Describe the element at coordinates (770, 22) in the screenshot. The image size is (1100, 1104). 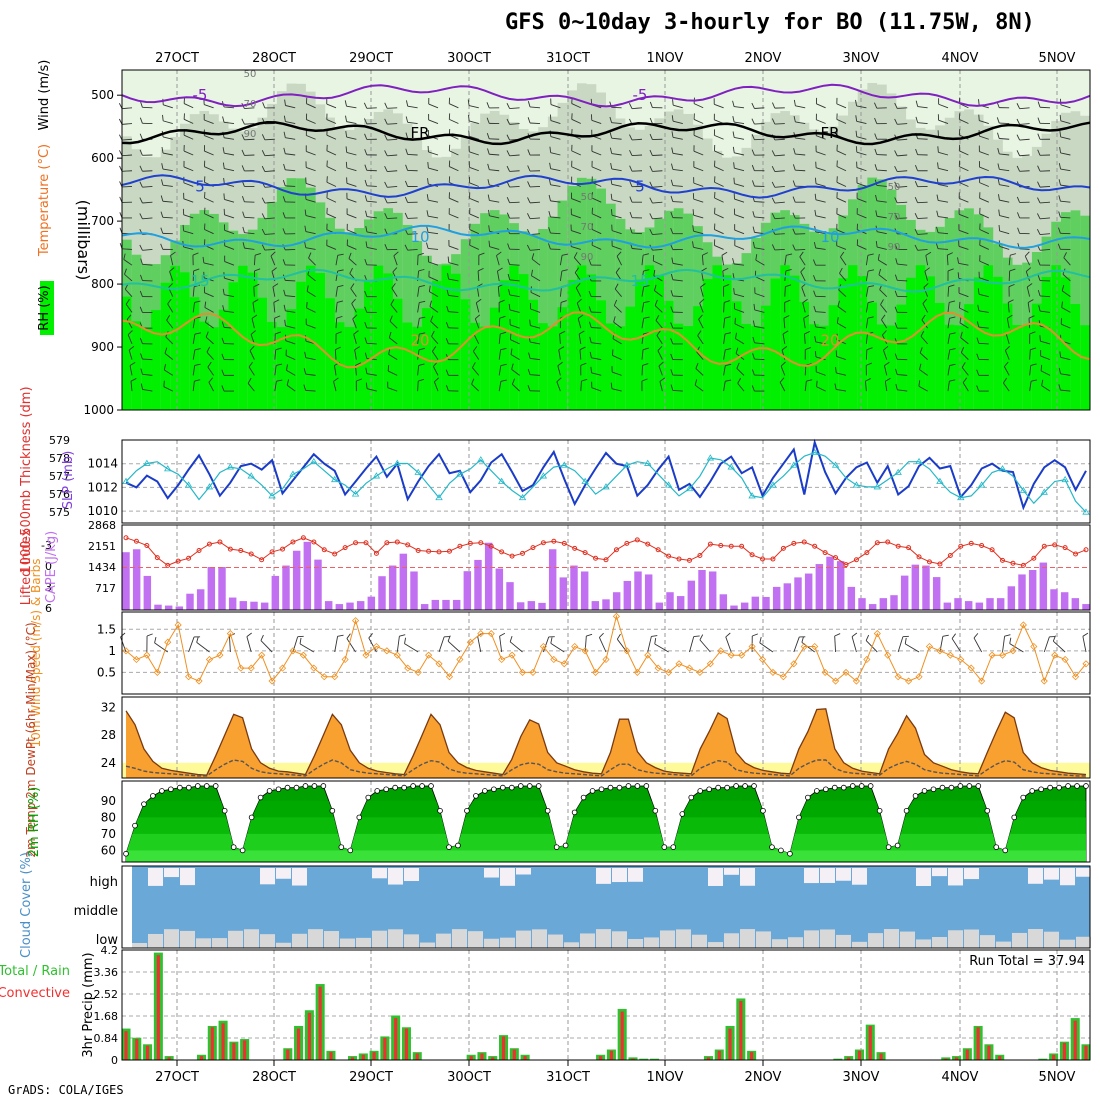
I see `chart-title: GFS 0~10day 3-hourly for BO (11.75W, 8N)` at that location.